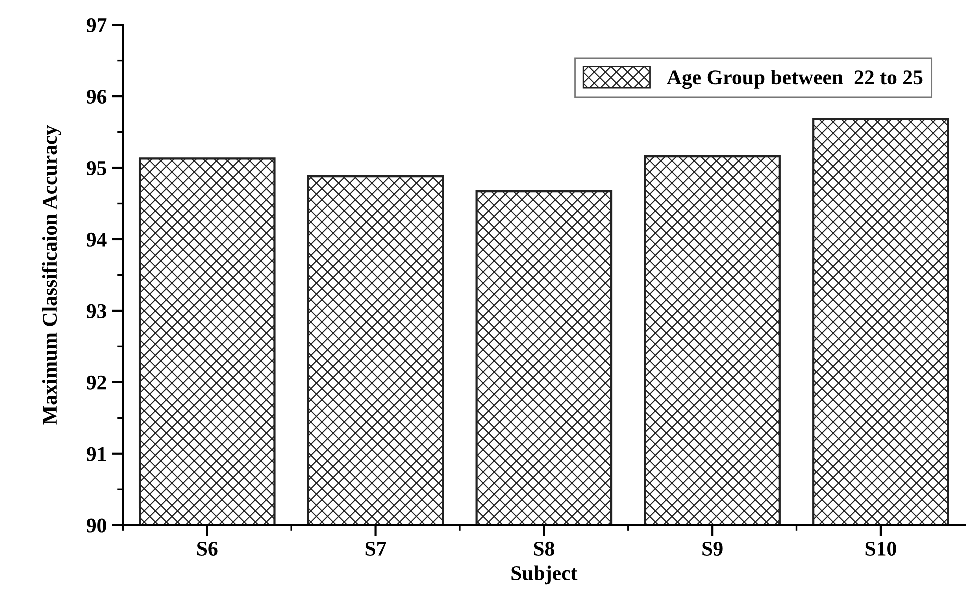 The width and height of the screenshot is (970, 597). What do you see at coordinates (96, 239) in the screenshot?
I see `y-tick-label: 94` at bounding box center [96, 239].